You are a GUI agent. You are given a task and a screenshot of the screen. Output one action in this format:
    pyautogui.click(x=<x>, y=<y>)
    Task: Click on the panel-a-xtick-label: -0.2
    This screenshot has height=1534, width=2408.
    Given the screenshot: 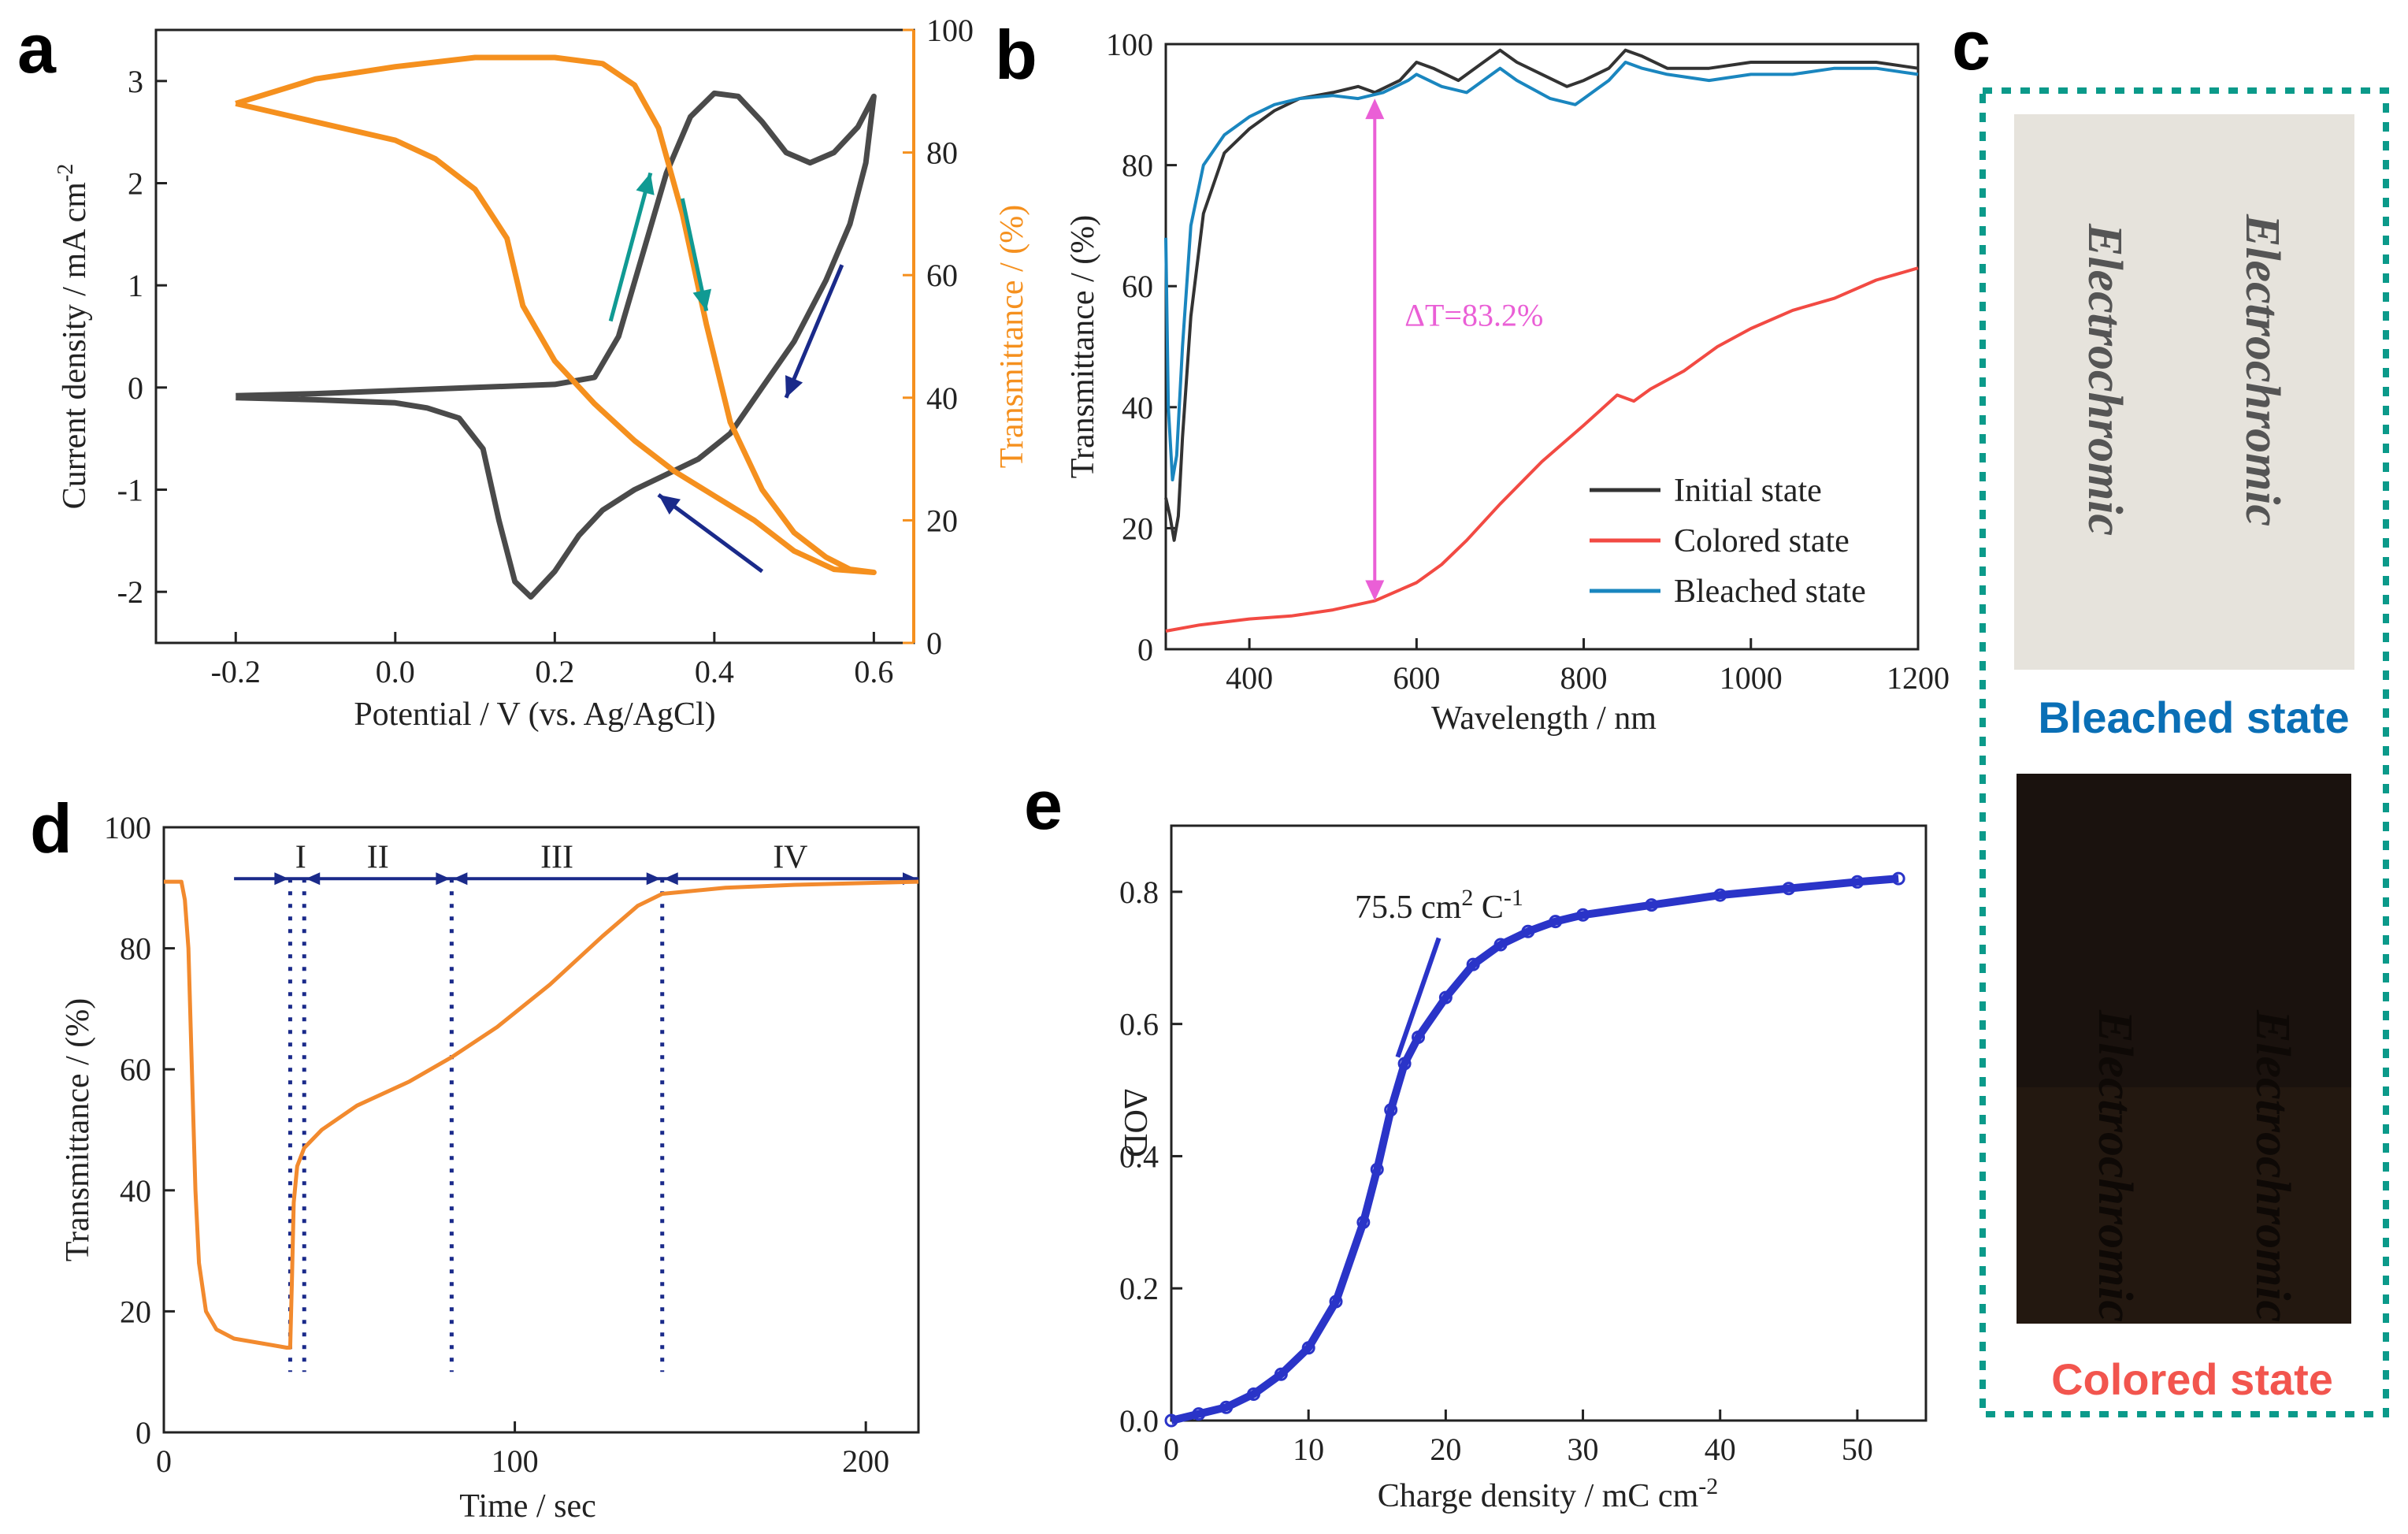 What is the action you would take?
    pyautogui.click(x=236, y=671)
    